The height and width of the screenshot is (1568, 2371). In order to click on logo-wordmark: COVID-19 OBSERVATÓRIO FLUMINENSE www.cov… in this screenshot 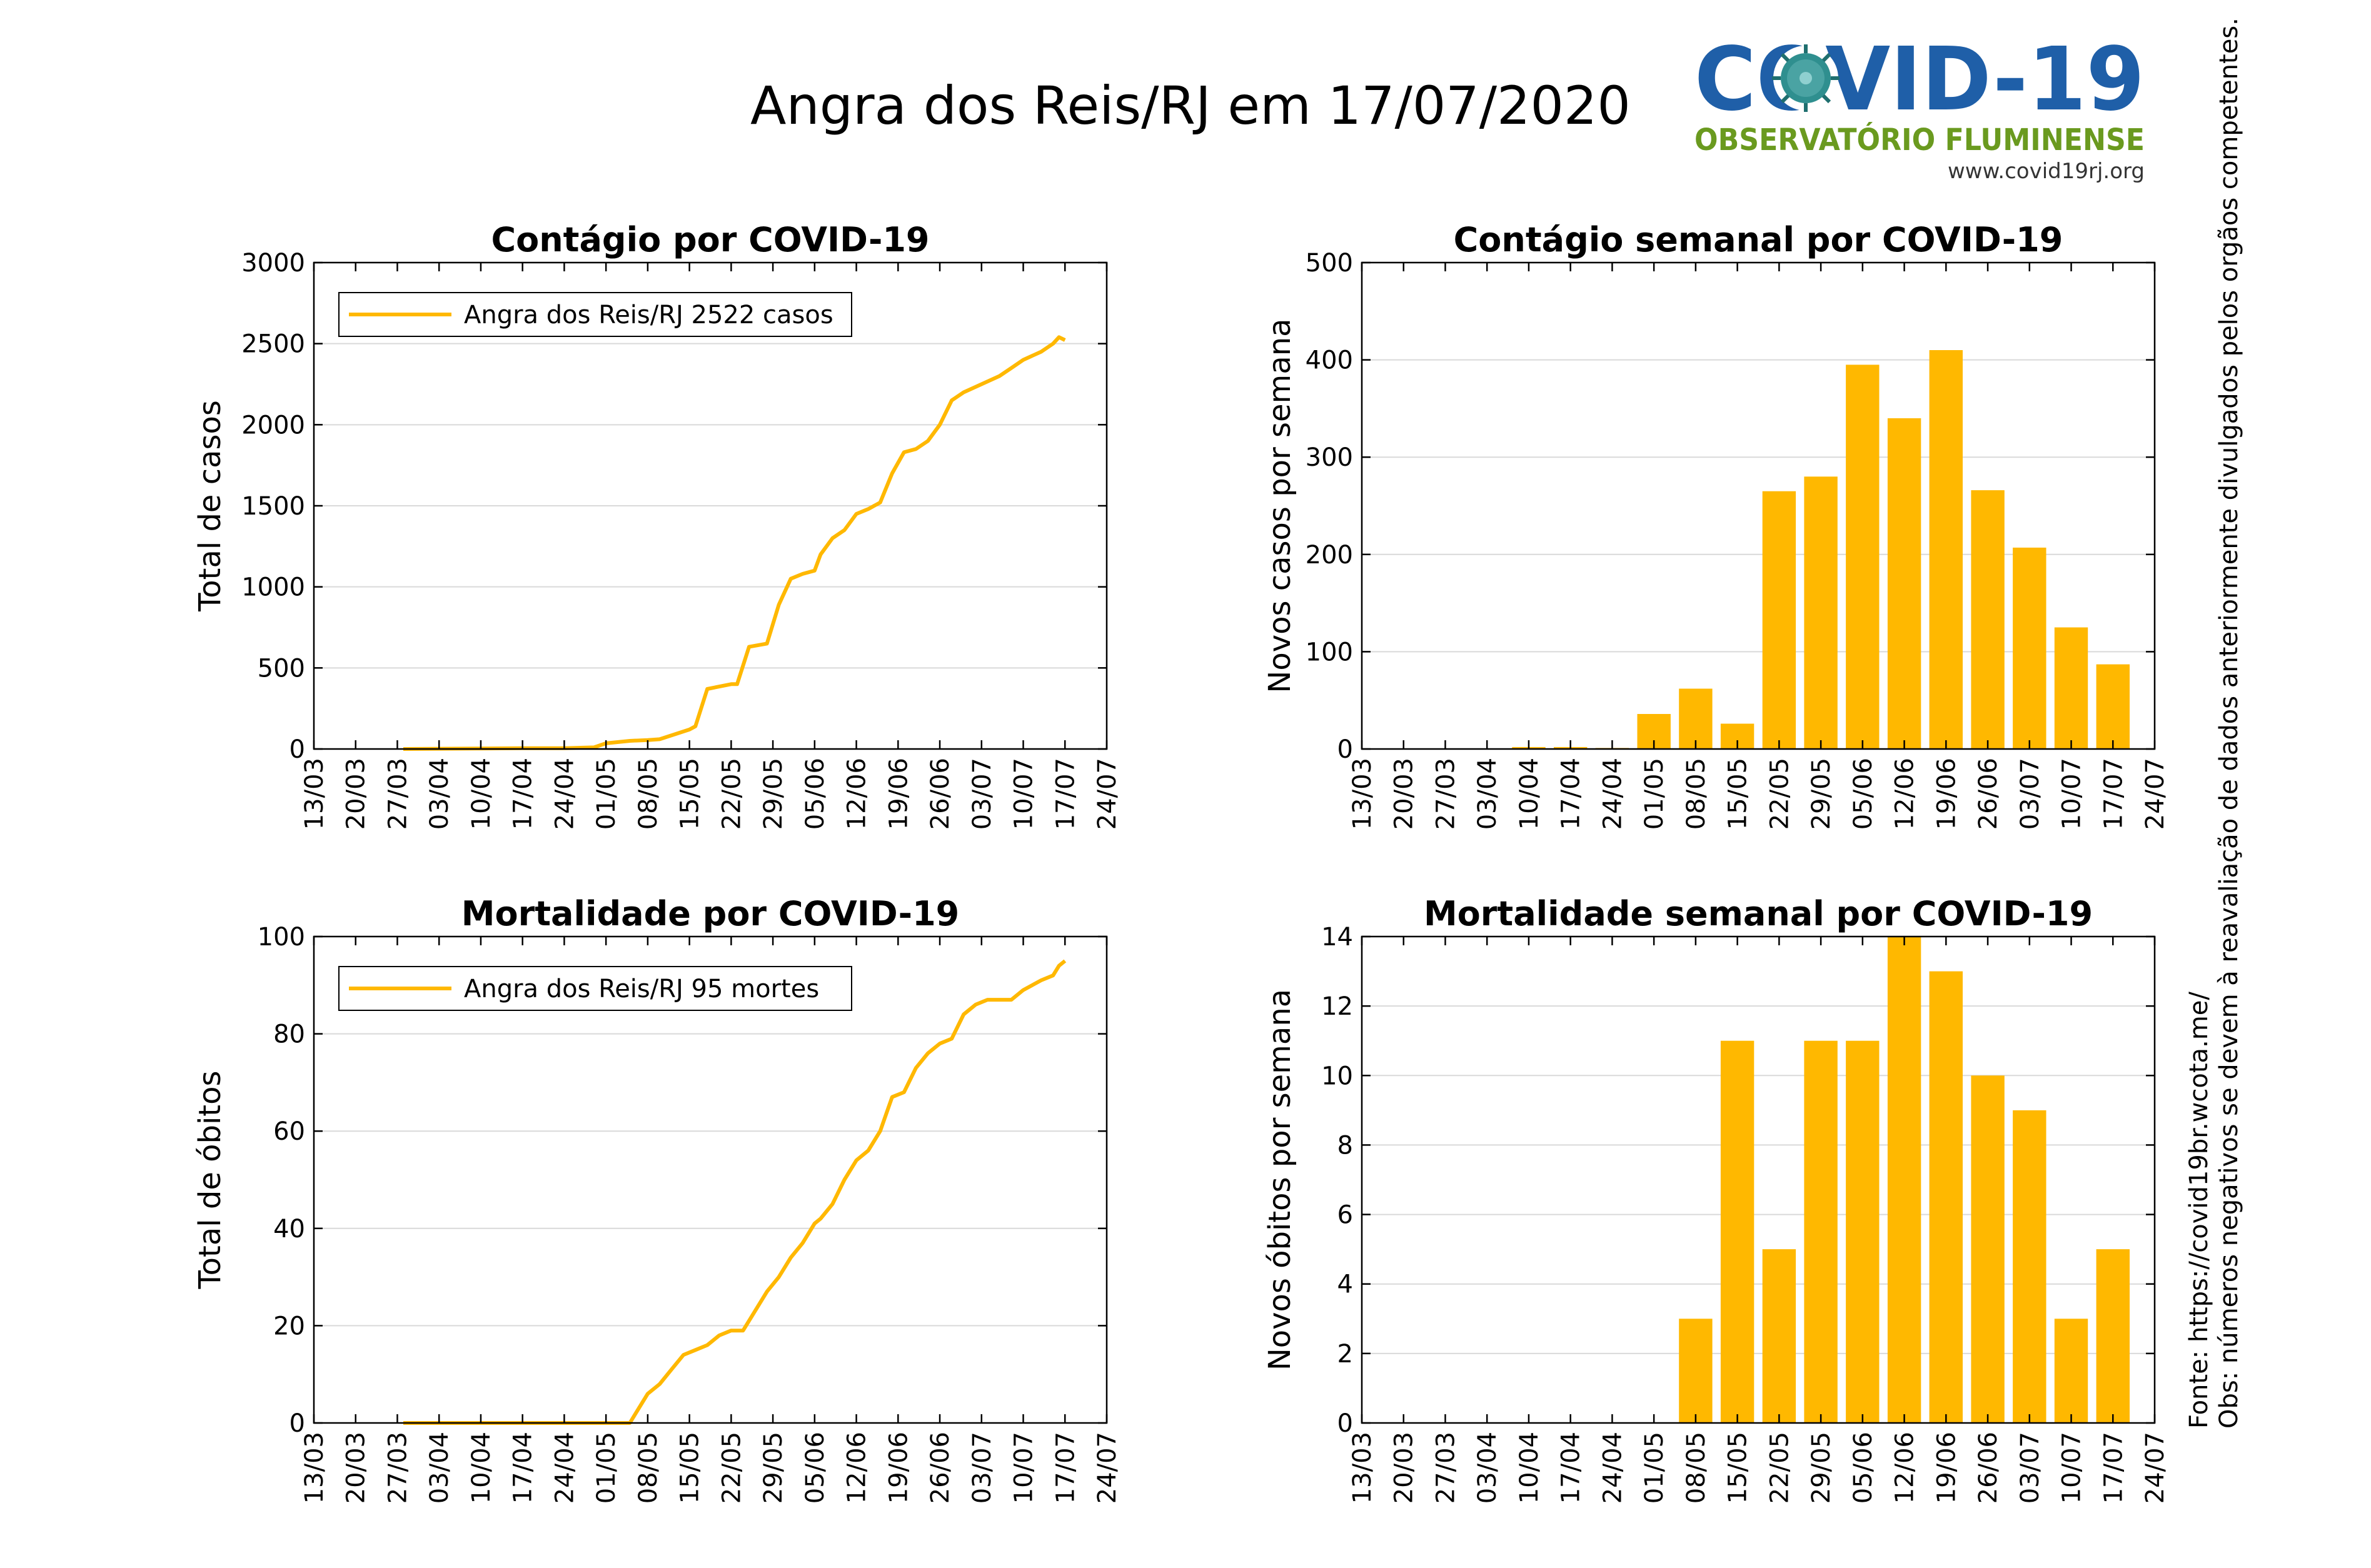, I will do `click(1920, 106)`.